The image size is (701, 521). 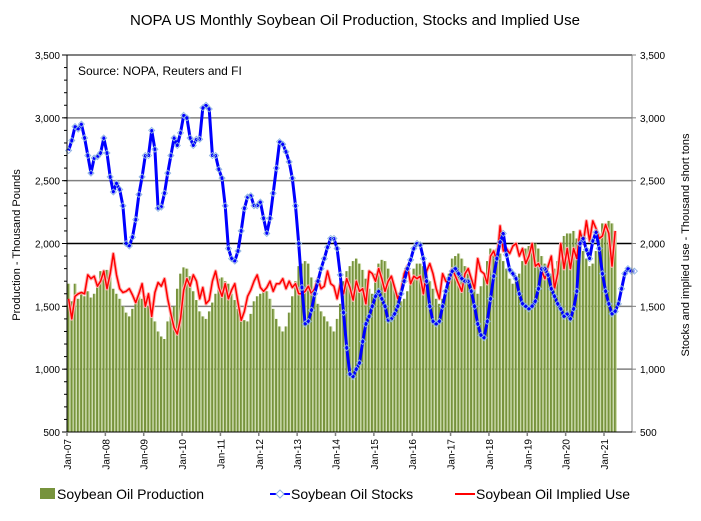 I want to click on x-tick-label: Jan-11, so click(x=221, y=454).